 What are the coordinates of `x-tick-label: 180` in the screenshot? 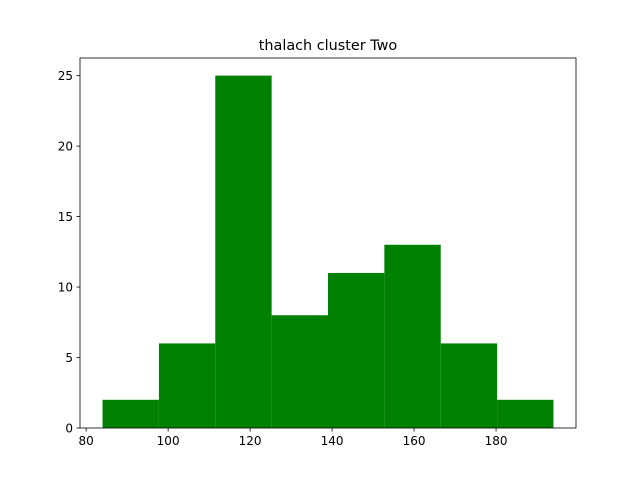 It's located at (496, 441).